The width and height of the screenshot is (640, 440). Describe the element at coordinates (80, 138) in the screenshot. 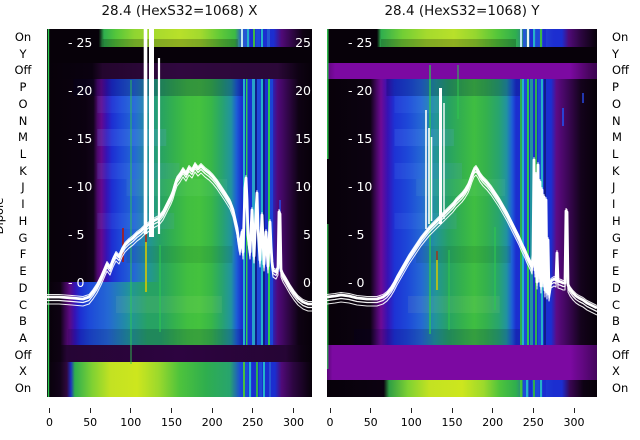

I see `y-tick-label-left: - 15` at that location.